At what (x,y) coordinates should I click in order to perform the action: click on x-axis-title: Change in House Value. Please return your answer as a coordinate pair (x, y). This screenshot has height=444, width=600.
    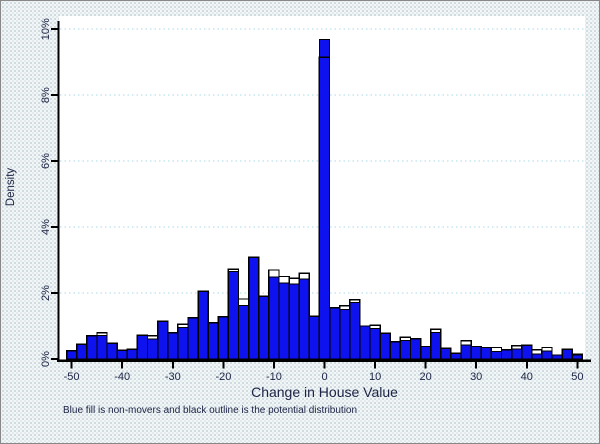
    Looking at the image, I should click on (324, 392).